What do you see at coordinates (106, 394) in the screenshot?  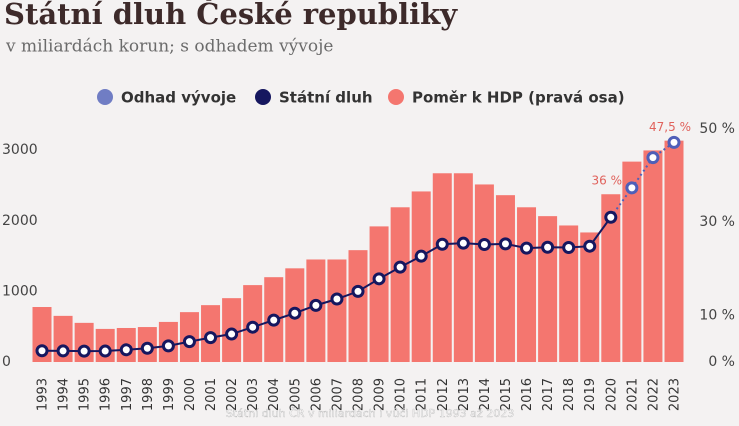 I see `x-tick-label: 1996` at bounding box center [106, 394].